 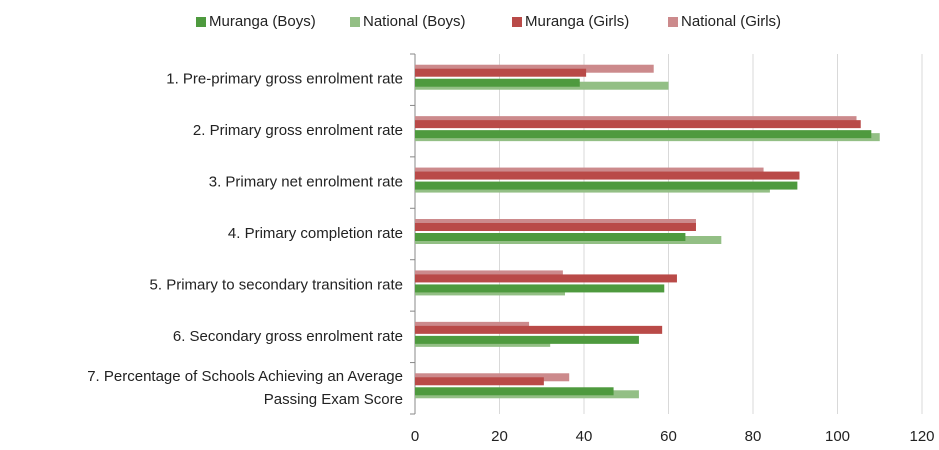 I want to click on x-tick-label: 0, so click(x=415, y=436).